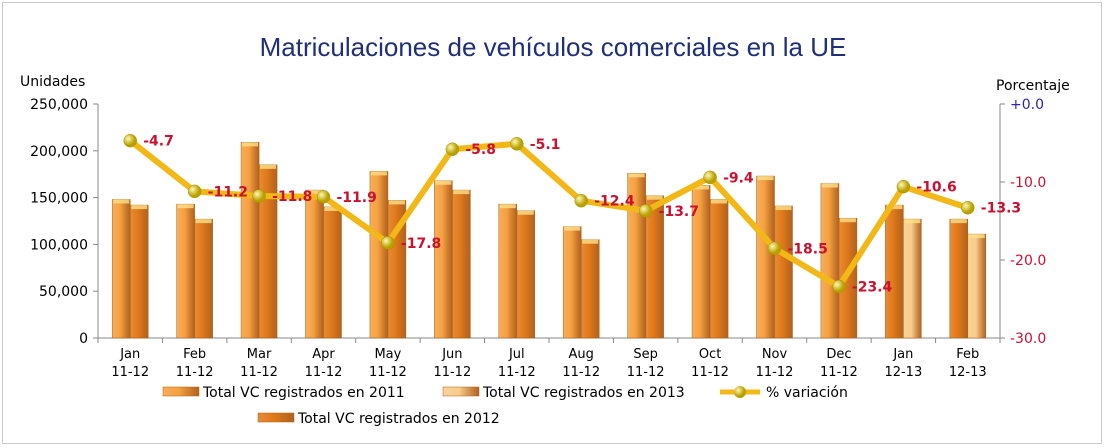 This screenshot has height=448, width=1106. Describe the element at coordinates (59, 245) in the screenshot. I see `y-tick-label: 100,000` at that location.